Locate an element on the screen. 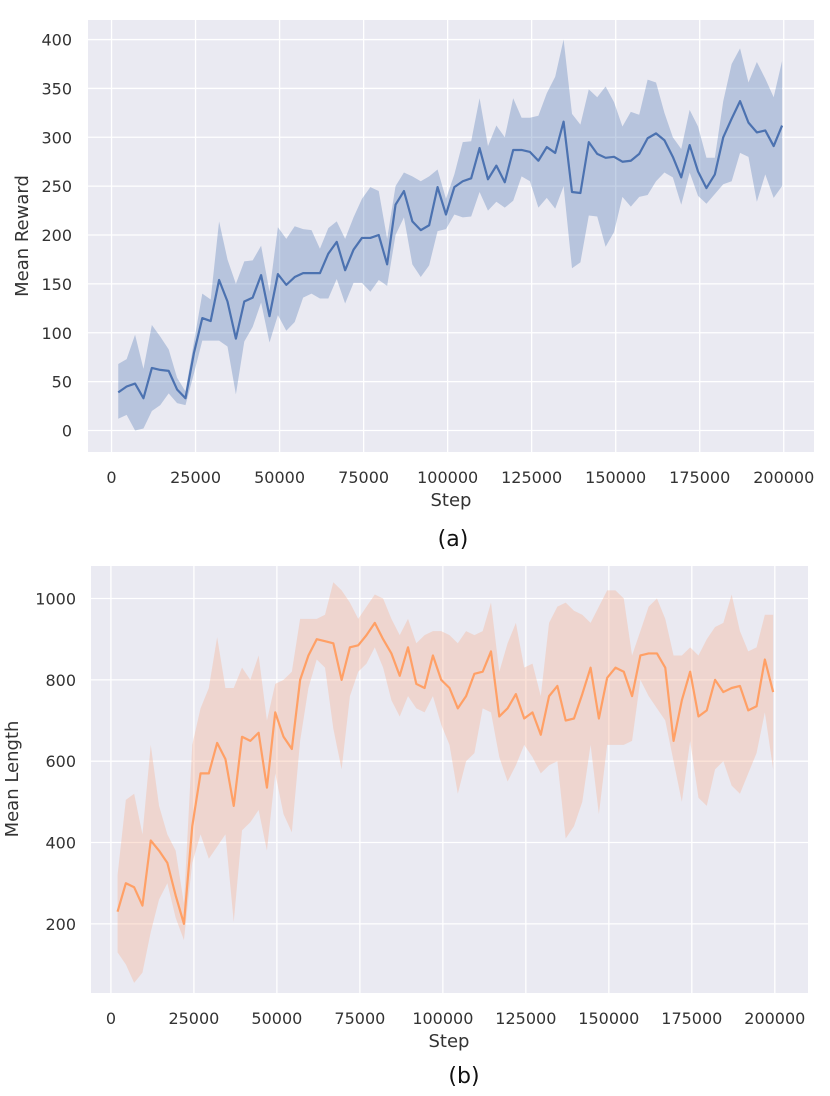 This screenshot has height=1096, width=830. chart-b-y-tick-labels: 200 400 600 800 1000 is located at coordinates (55, 762).